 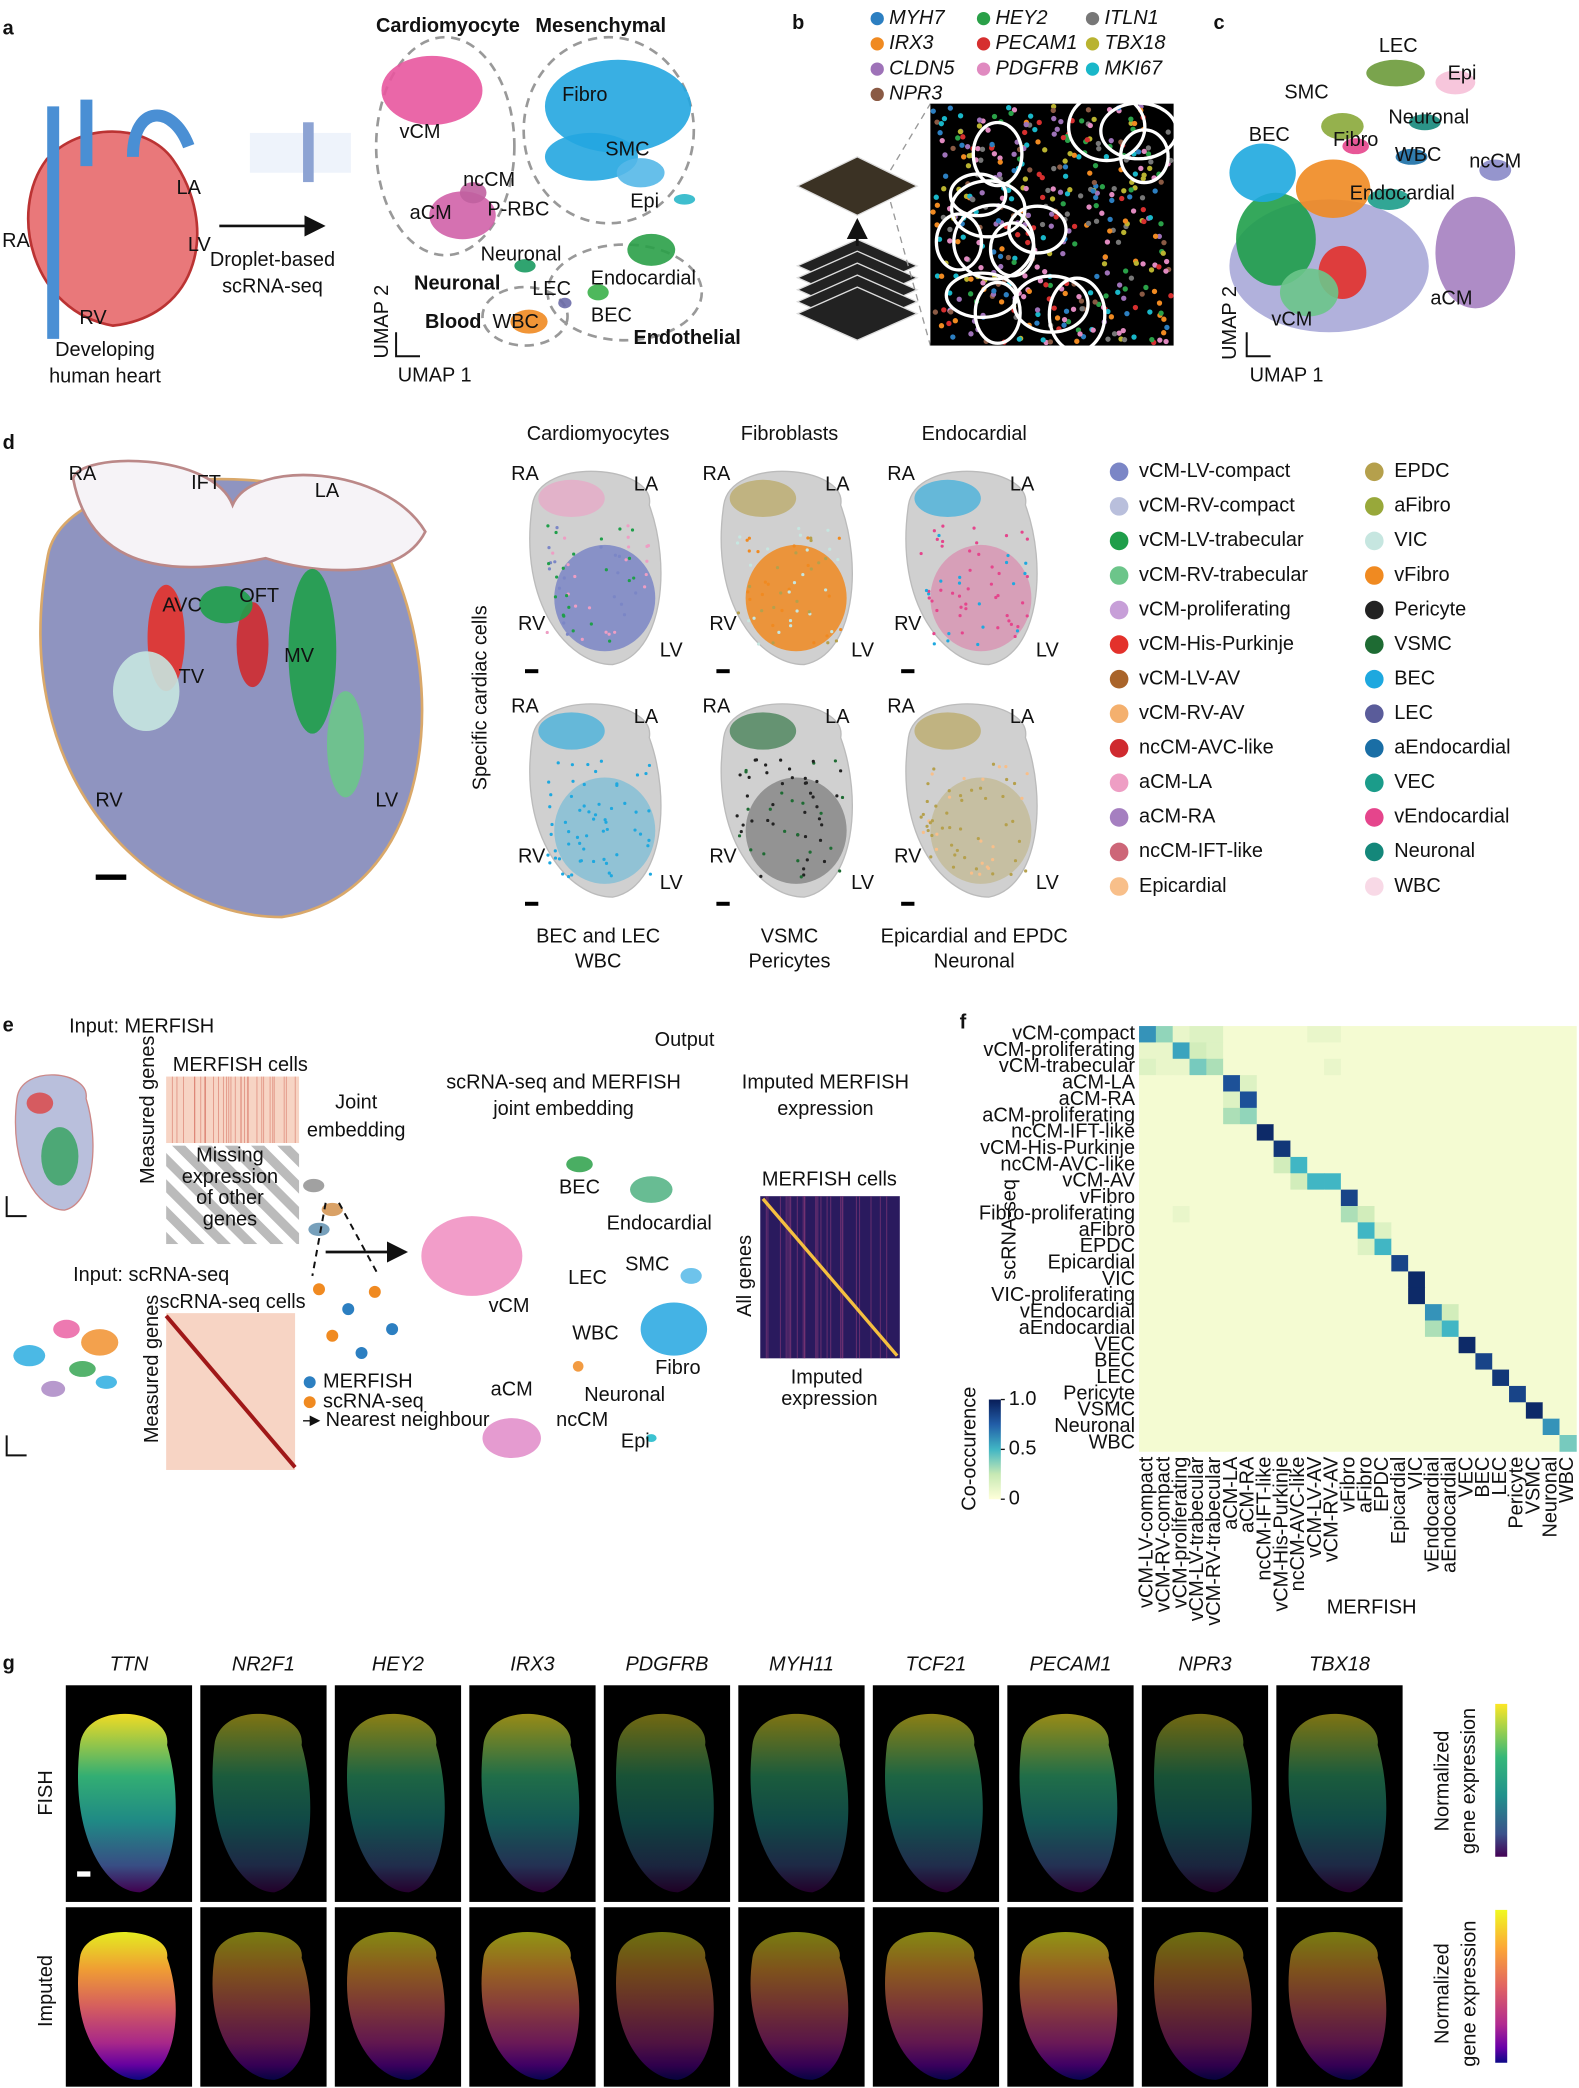 I want to click on caption: Epicardial and EPDC, so click(x=974, y=936).